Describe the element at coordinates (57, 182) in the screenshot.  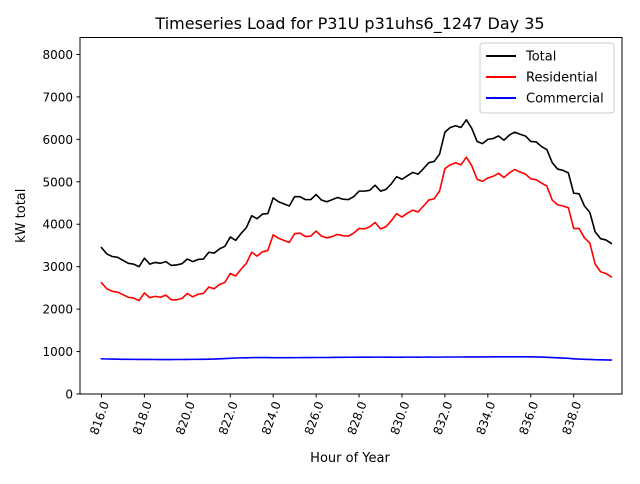
I see `y-tick-label: 5000` at that location.